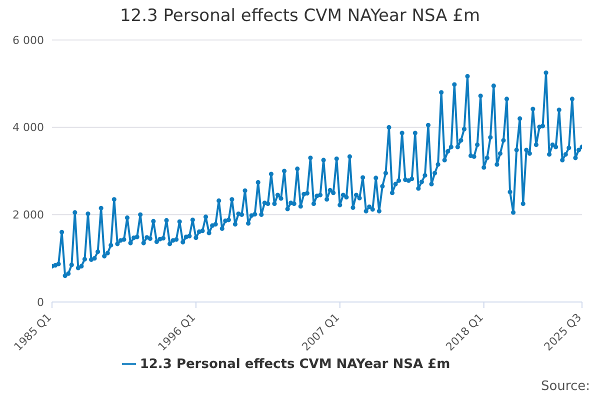  What do you see at coordinates (28, 127) in the screenshot?
I see `y-tick-label: 4 000` at bounding box center [28, 127].